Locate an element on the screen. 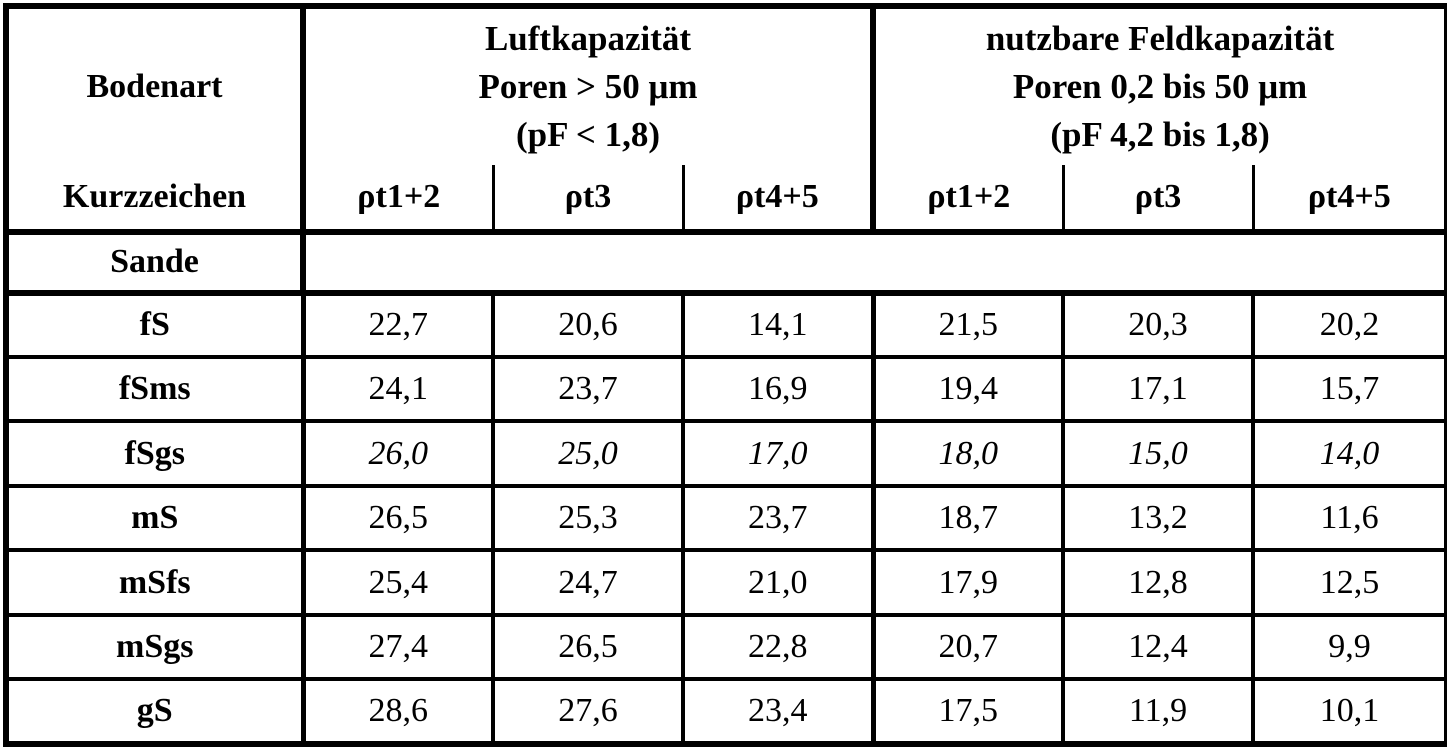 The width and height of the screenshot is (1447, 753). table-row-msgs: mSgs 27,4 26,5 22,8 20,7 12,4 9,9 is located at coordinates (726, 646).